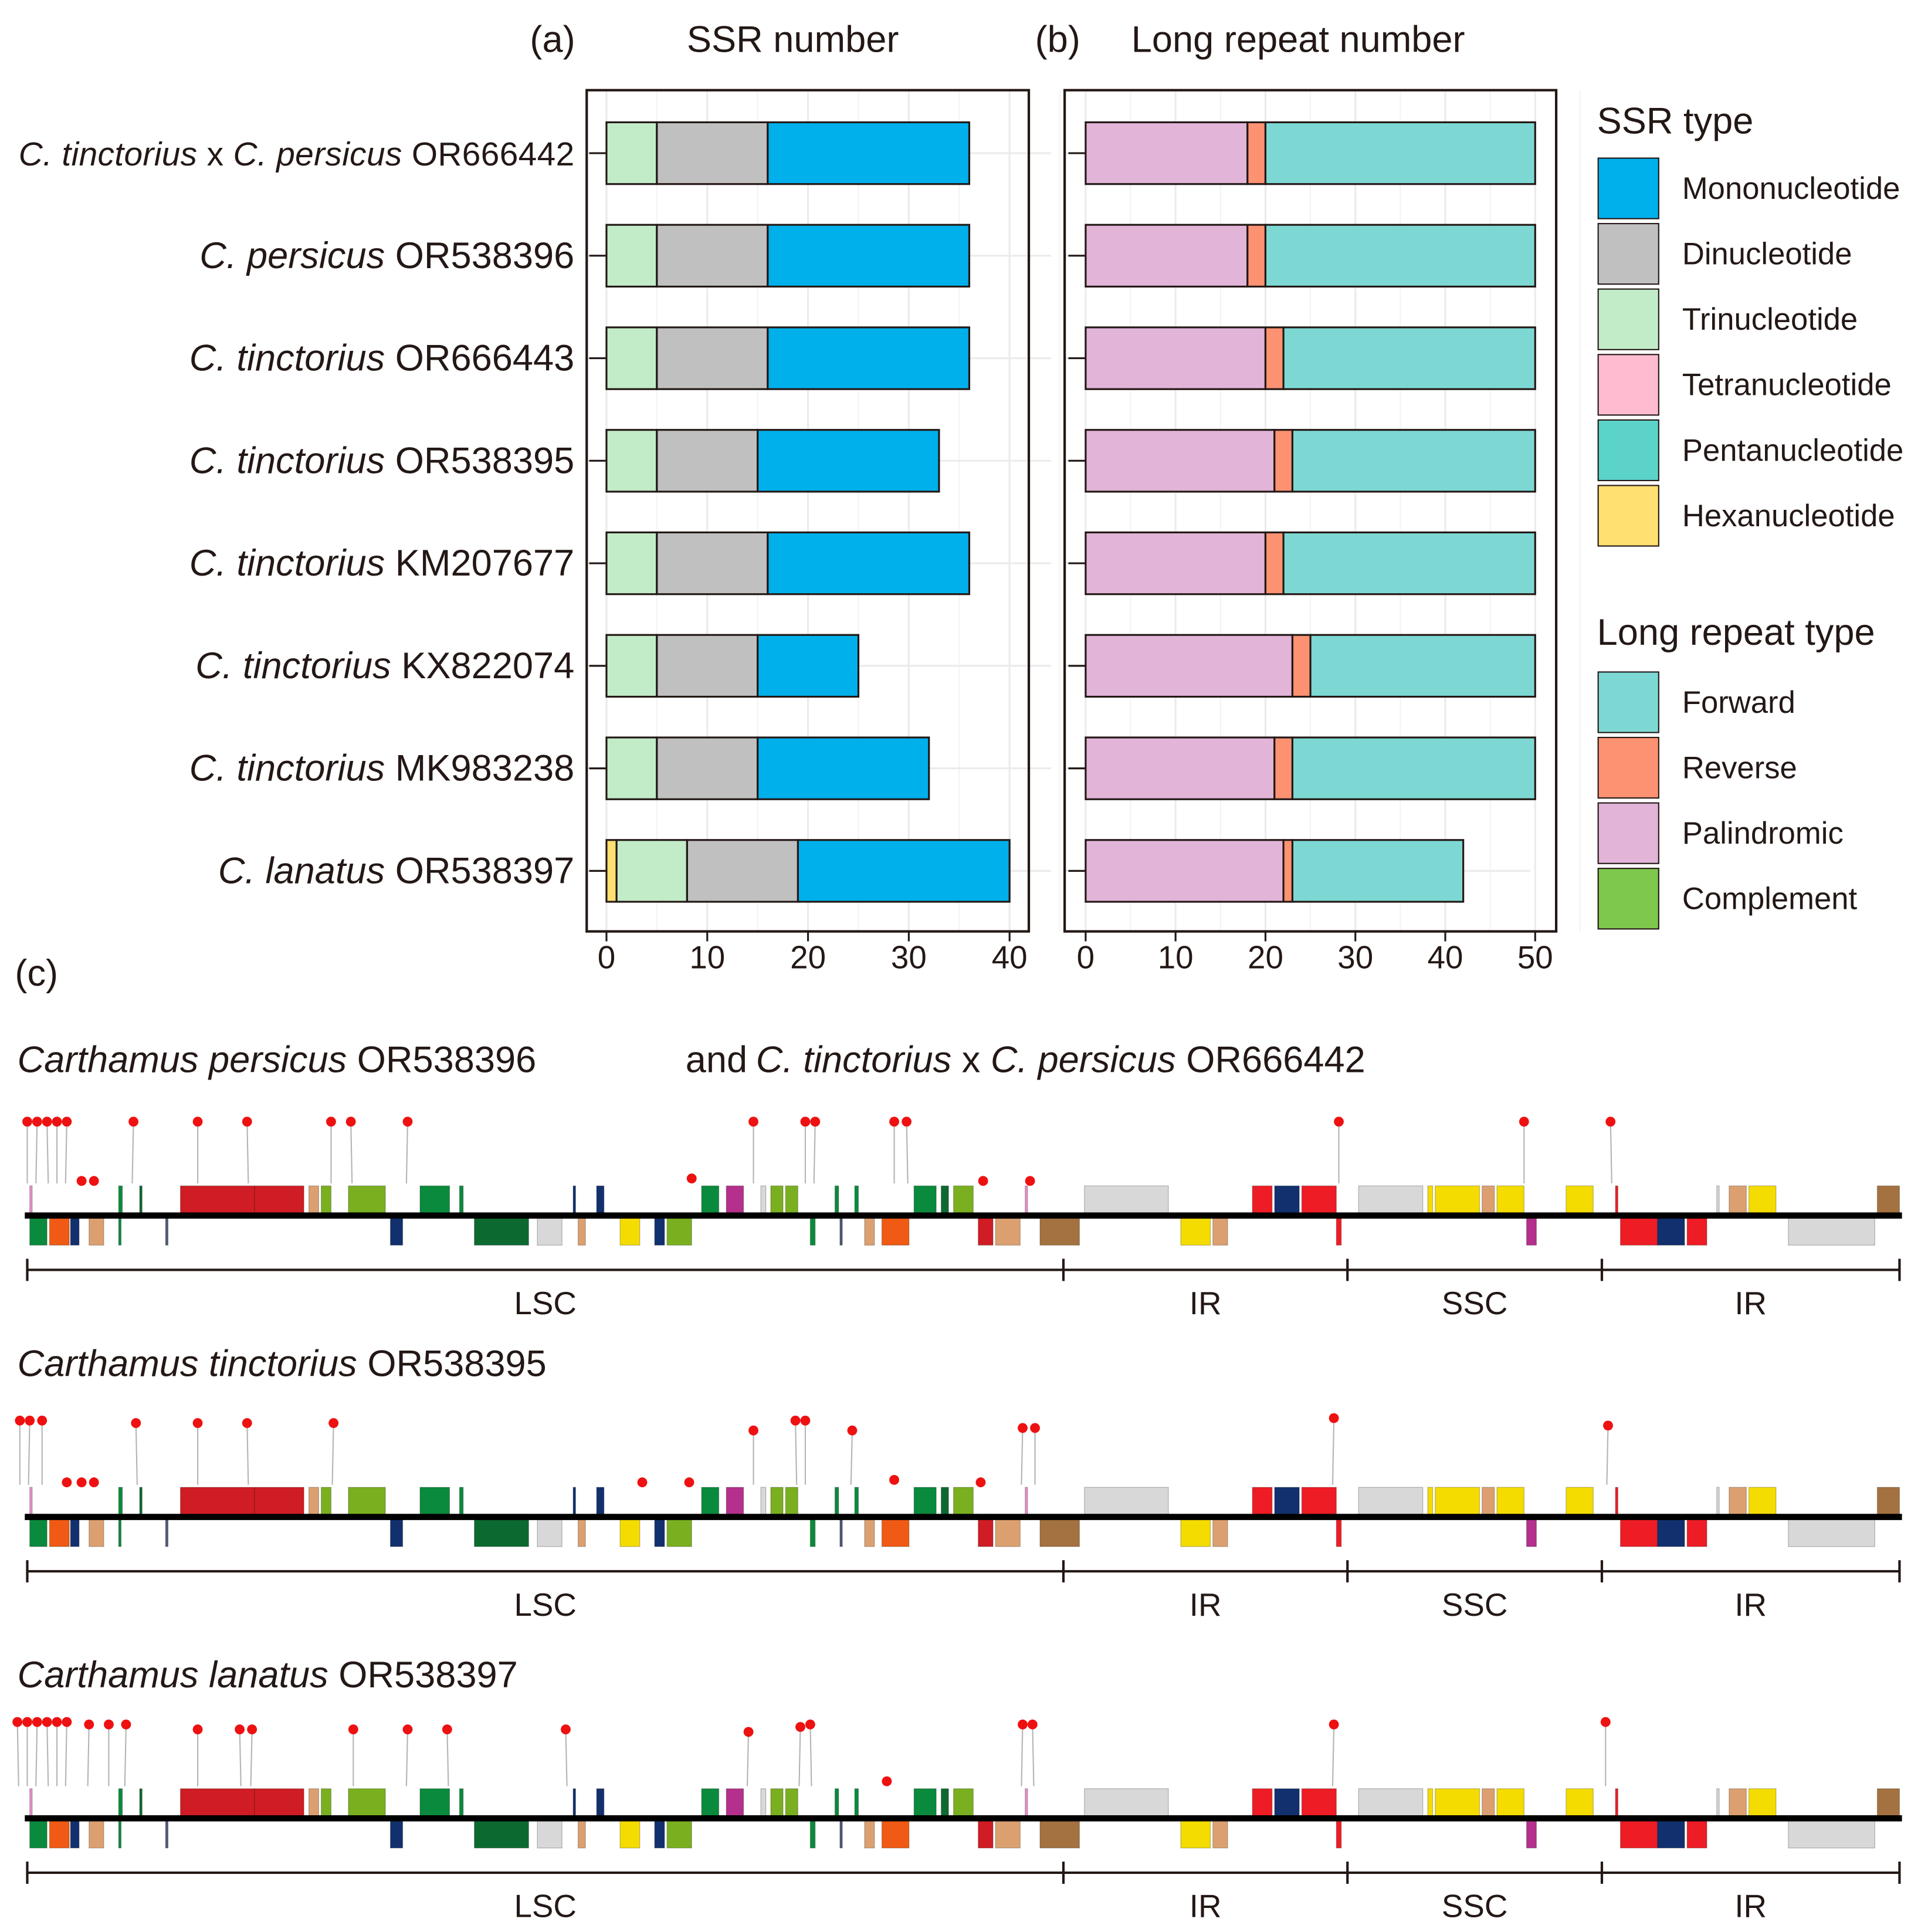  Describe the element at coordinates (1628, 516) in the screenshot. I see `legend-swatch-hexanucleotide` at that location.